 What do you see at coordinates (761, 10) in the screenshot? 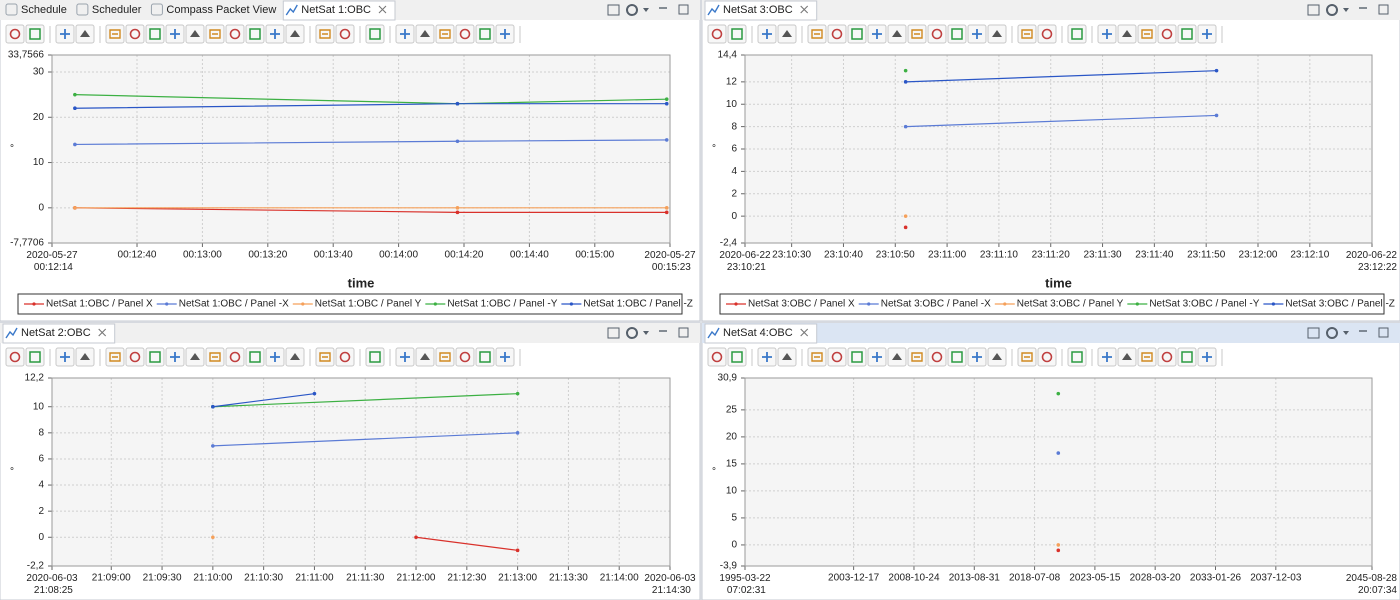
I see `active-tab: NetSat 3:OBC` at bounding box center [761, 10].